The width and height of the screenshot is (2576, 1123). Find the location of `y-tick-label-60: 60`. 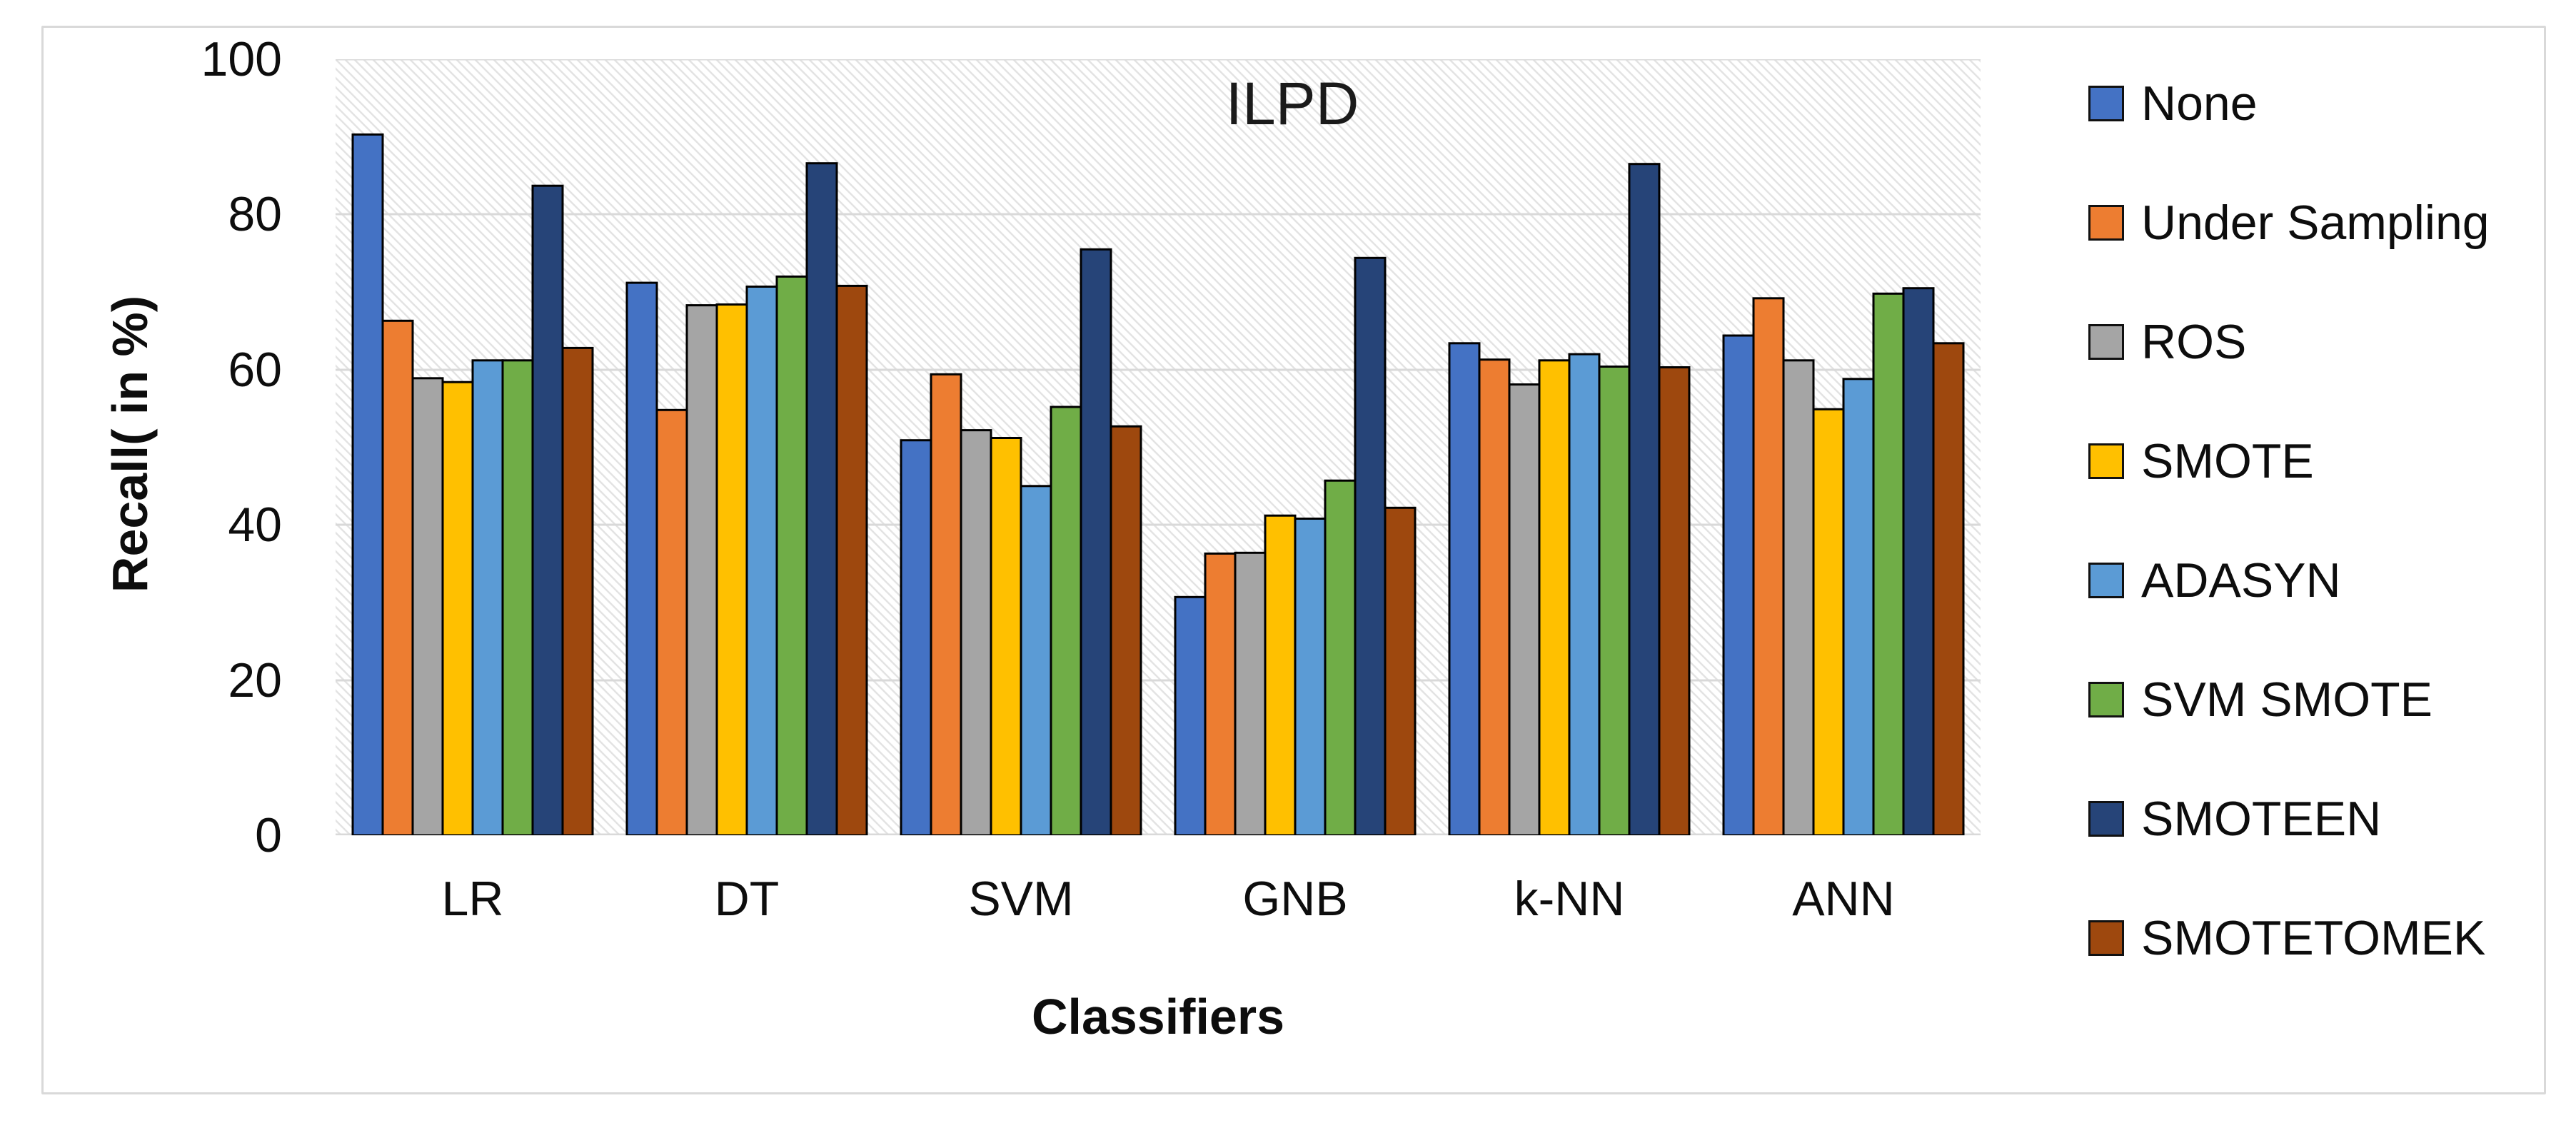

y-tick-label-60: 60 is located at coordinates (255, 369).